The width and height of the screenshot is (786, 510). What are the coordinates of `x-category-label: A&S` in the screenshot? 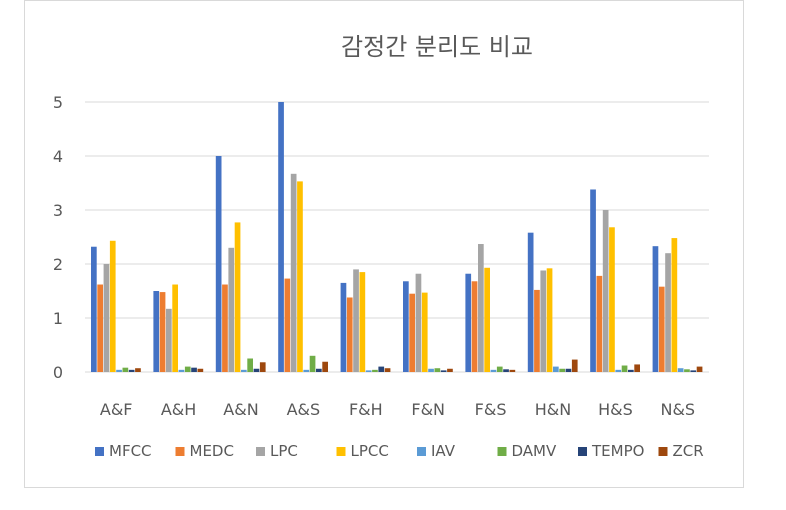 It's located at (304, 409).